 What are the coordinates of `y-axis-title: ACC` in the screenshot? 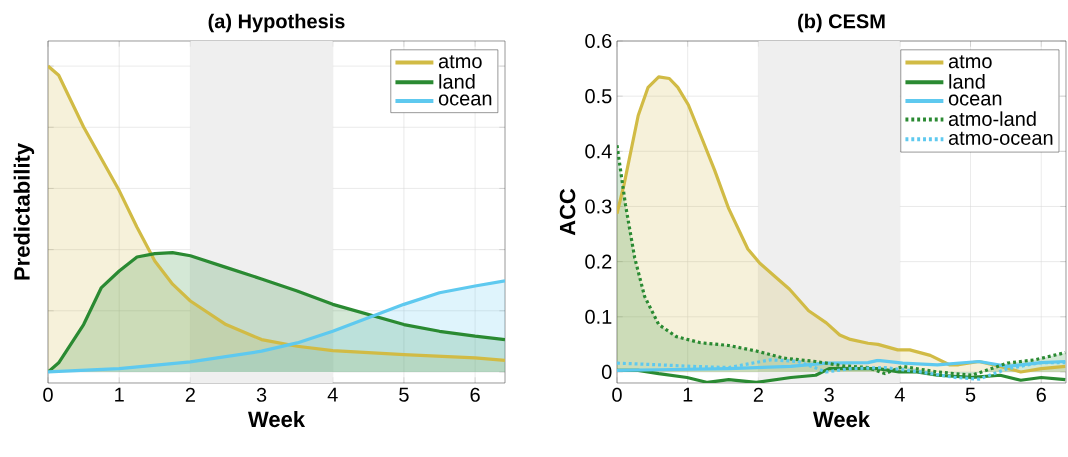 It's located at (567, 212).